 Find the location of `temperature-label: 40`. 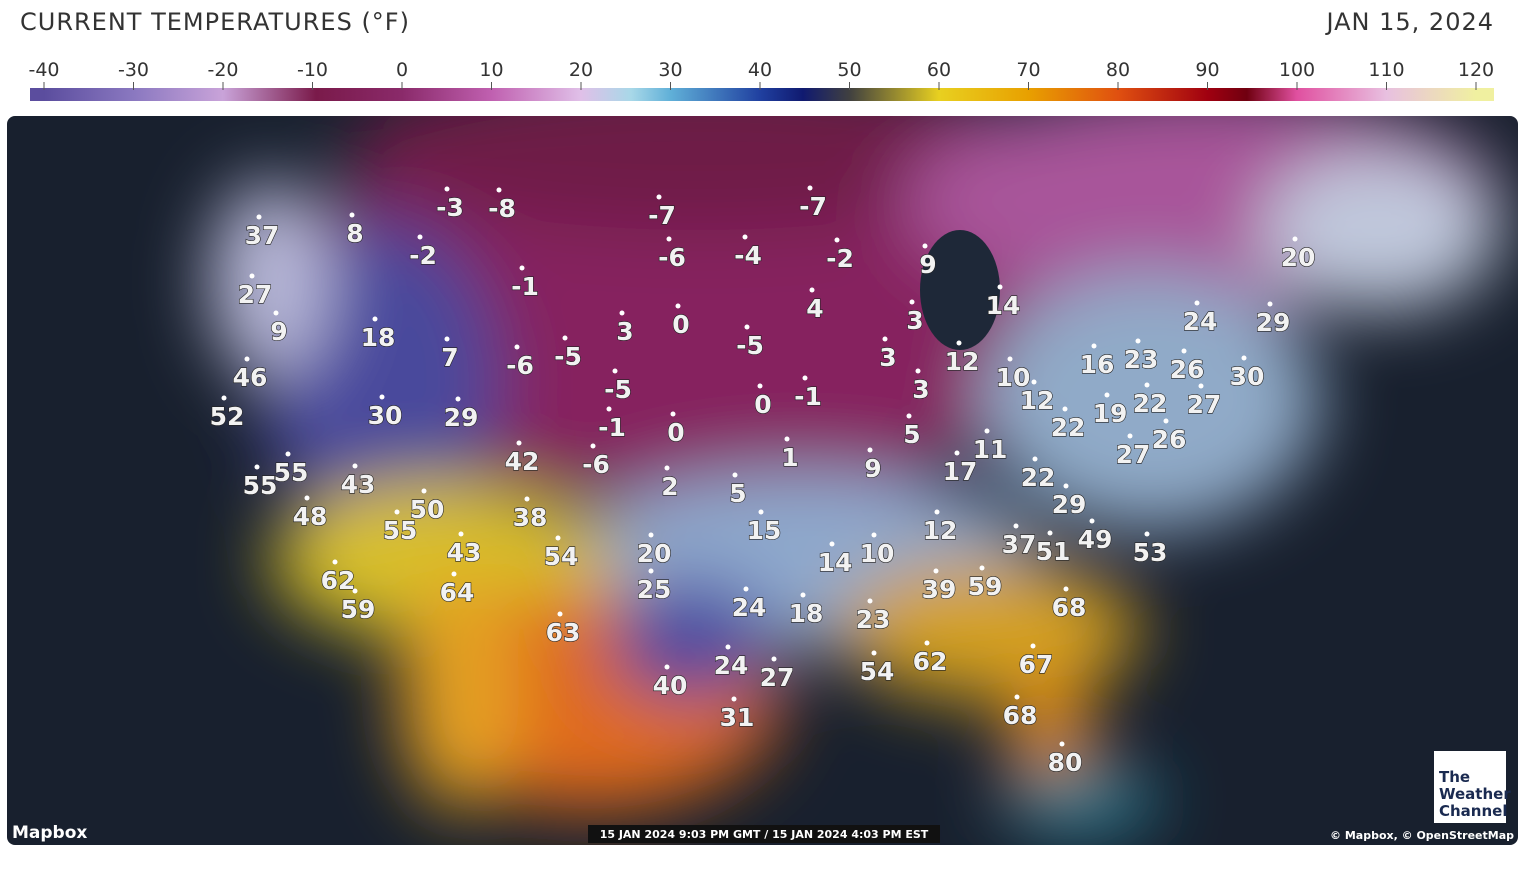

temperature-label: 40 is located at coordinates (670, 685).